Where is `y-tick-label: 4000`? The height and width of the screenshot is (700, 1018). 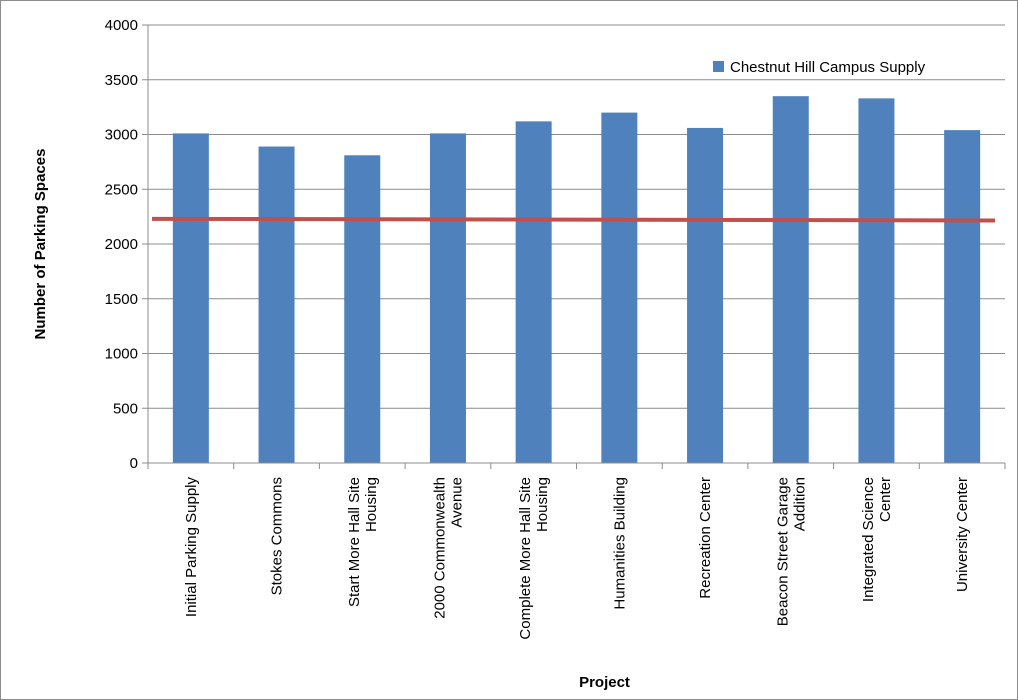 y-tick-label: 4000 is located at coordinates (121, 25).